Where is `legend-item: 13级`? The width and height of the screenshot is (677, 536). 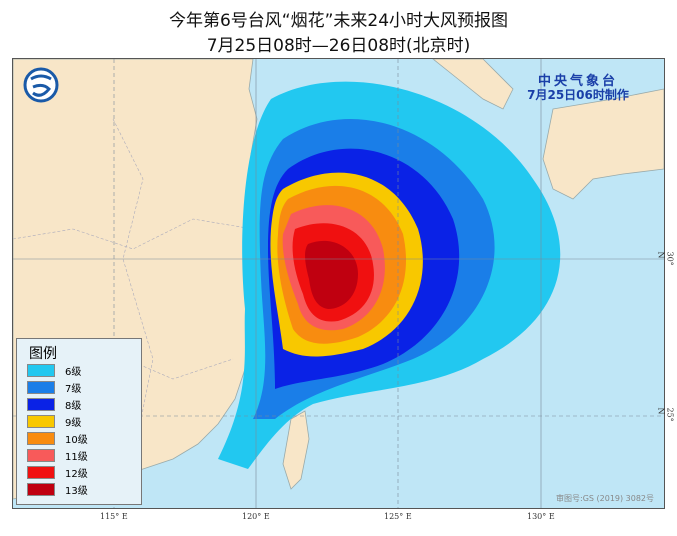
legend-item: 13级 is located at coordinates (57, 489).